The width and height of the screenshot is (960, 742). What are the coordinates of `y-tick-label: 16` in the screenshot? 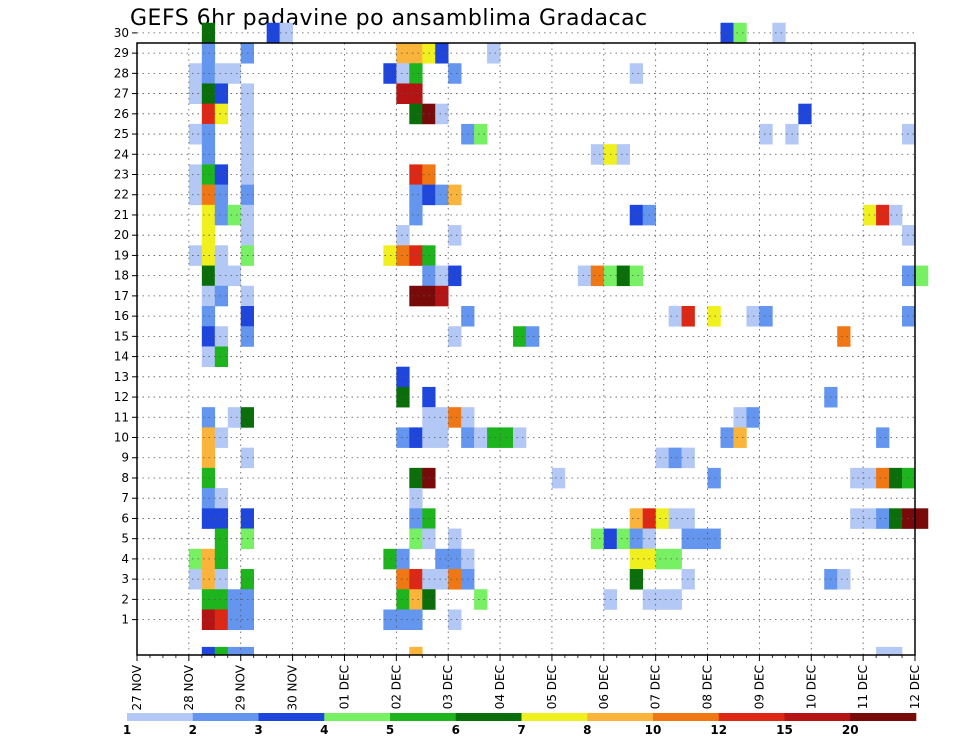 It's located at (121, 316).